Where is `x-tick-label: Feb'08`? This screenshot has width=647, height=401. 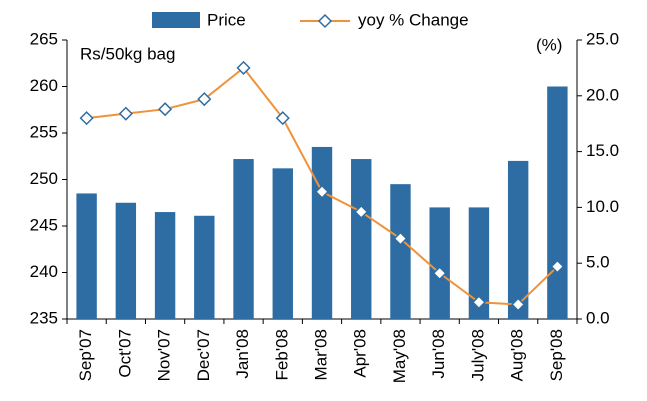 x-tick-label: Feb'08 is located at coordinates (281, 354).